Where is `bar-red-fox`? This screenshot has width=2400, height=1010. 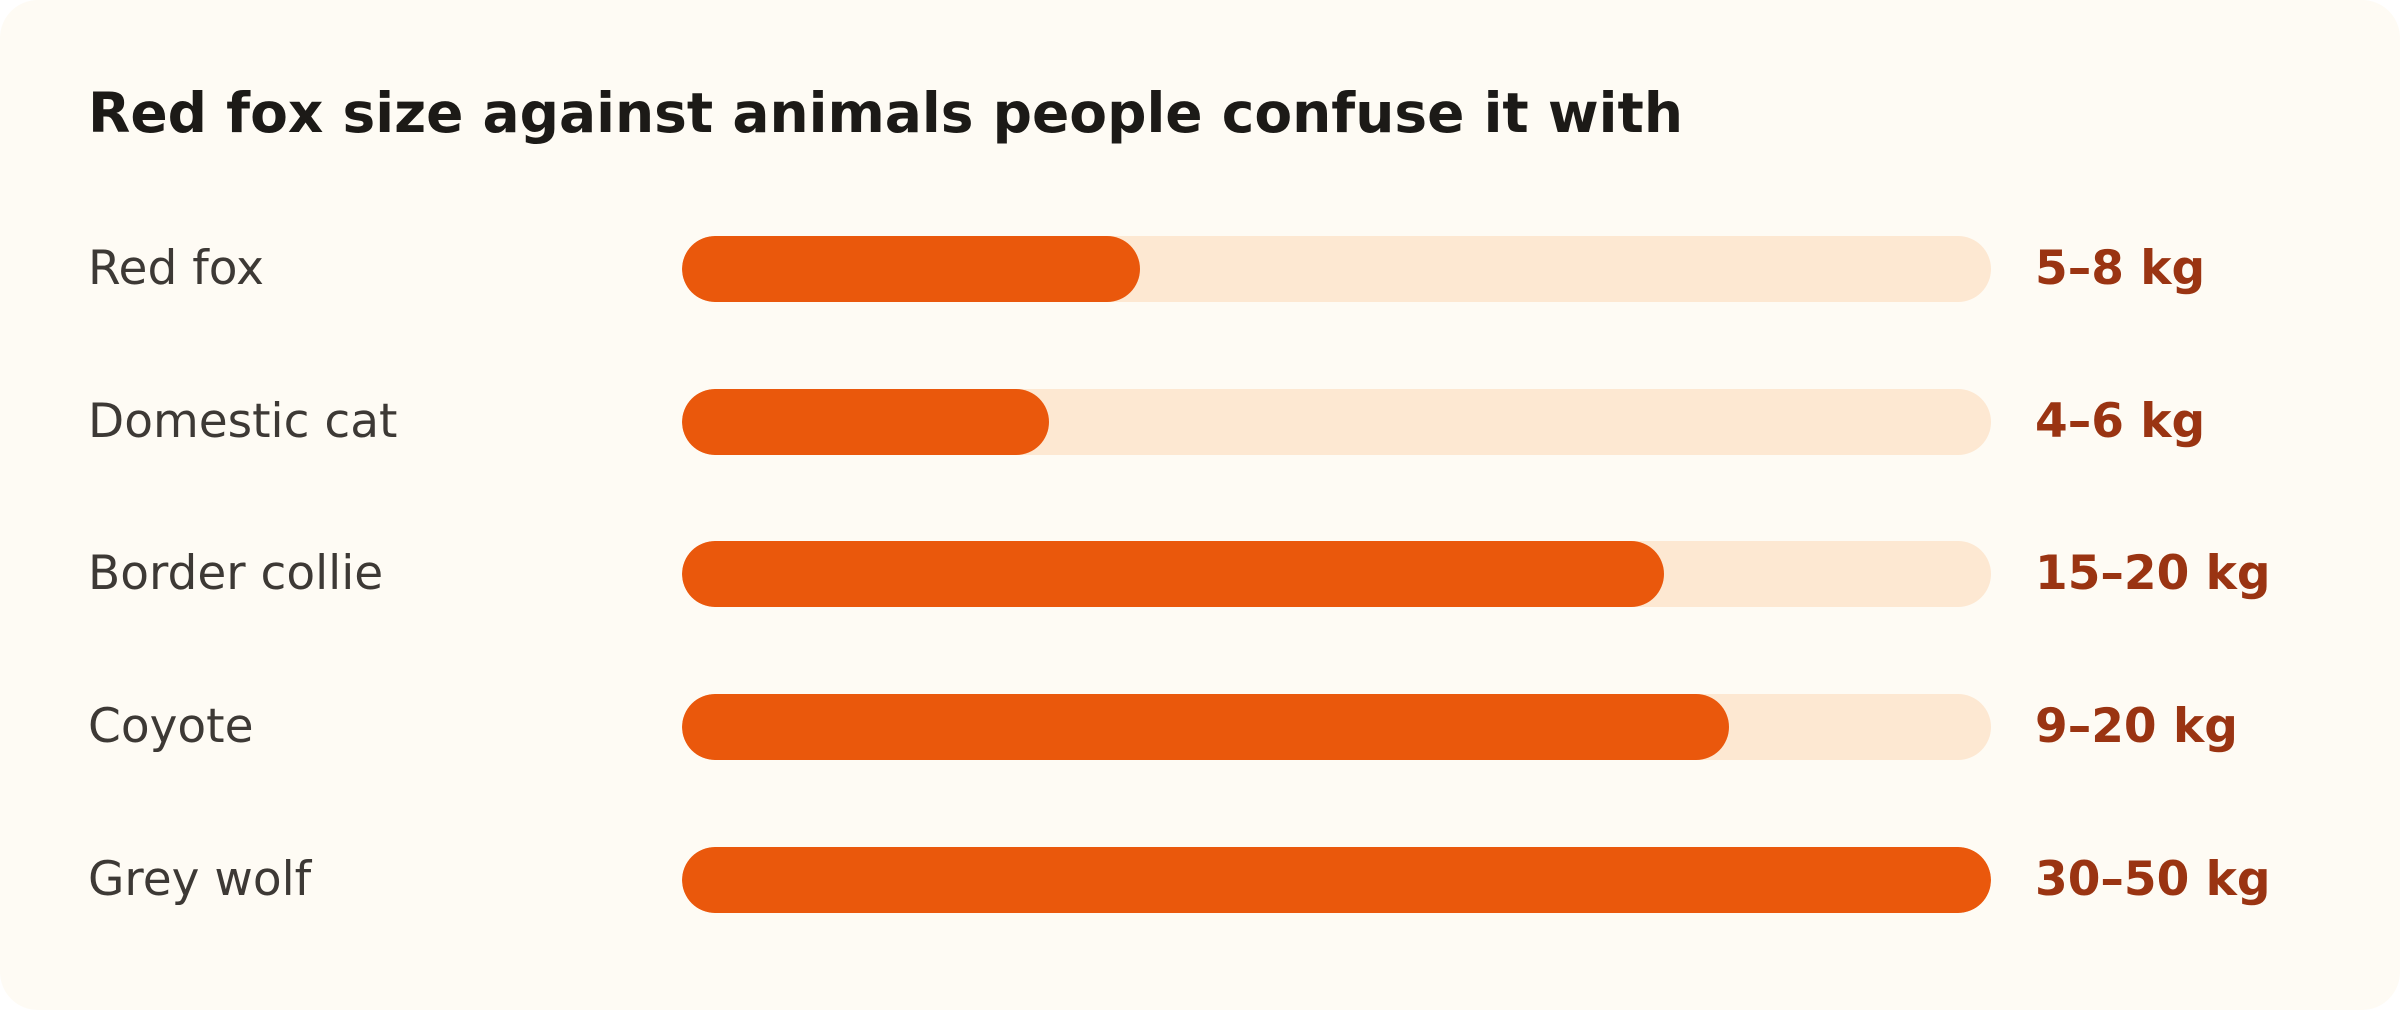 bar-red-fox is located at coordinates (911, 269).